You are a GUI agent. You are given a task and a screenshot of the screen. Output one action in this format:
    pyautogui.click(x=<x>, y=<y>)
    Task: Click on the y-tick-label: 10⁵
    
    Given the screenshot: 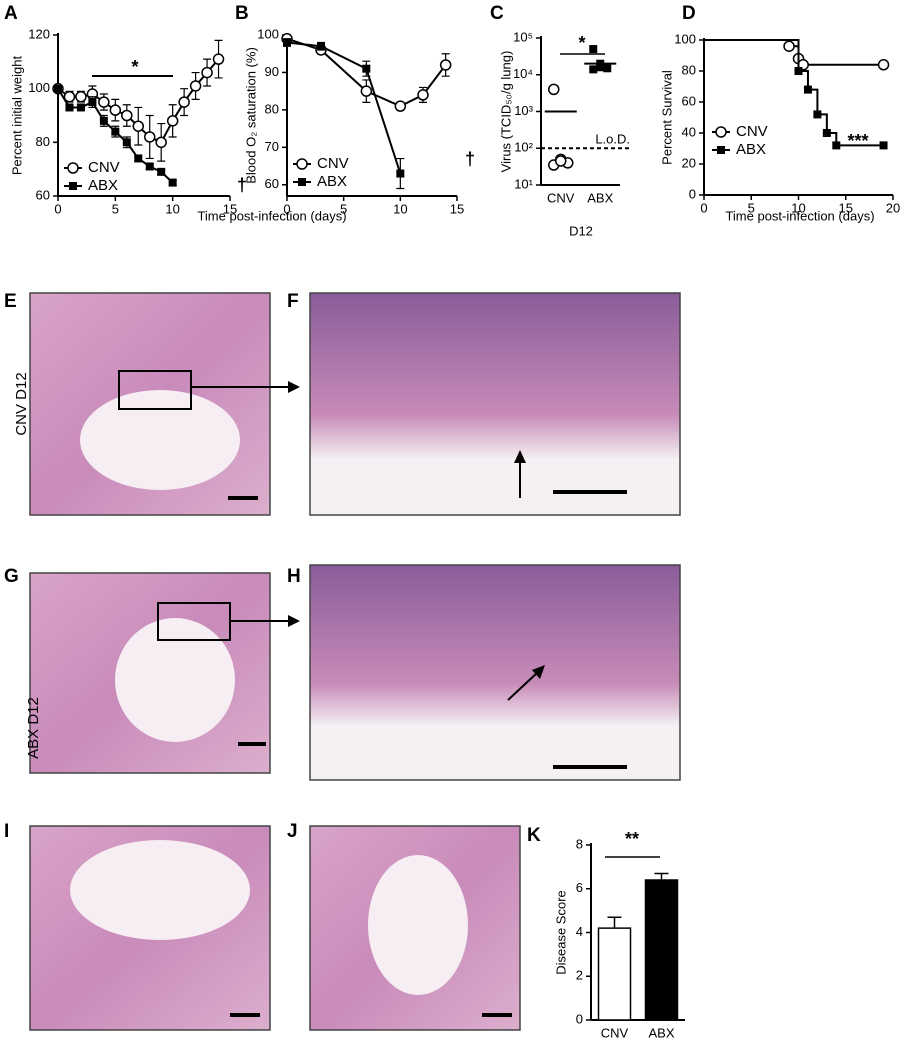 What is the action you would take?
    pyautogui.click(x=523, y=36)
    